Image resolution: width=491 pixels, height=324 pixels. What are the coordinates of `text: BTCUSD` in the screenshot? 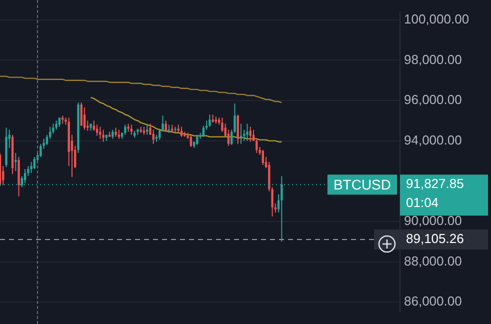 It's located at (362, 184).